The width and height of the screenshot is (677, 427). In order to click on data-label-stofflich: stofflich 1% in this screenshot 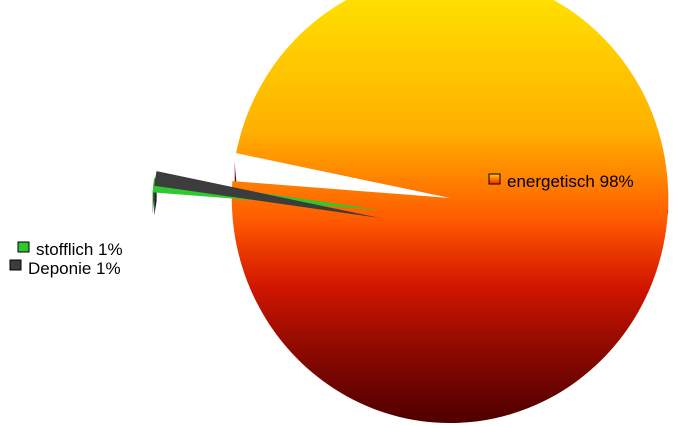, I will do `click(70, 249)`.